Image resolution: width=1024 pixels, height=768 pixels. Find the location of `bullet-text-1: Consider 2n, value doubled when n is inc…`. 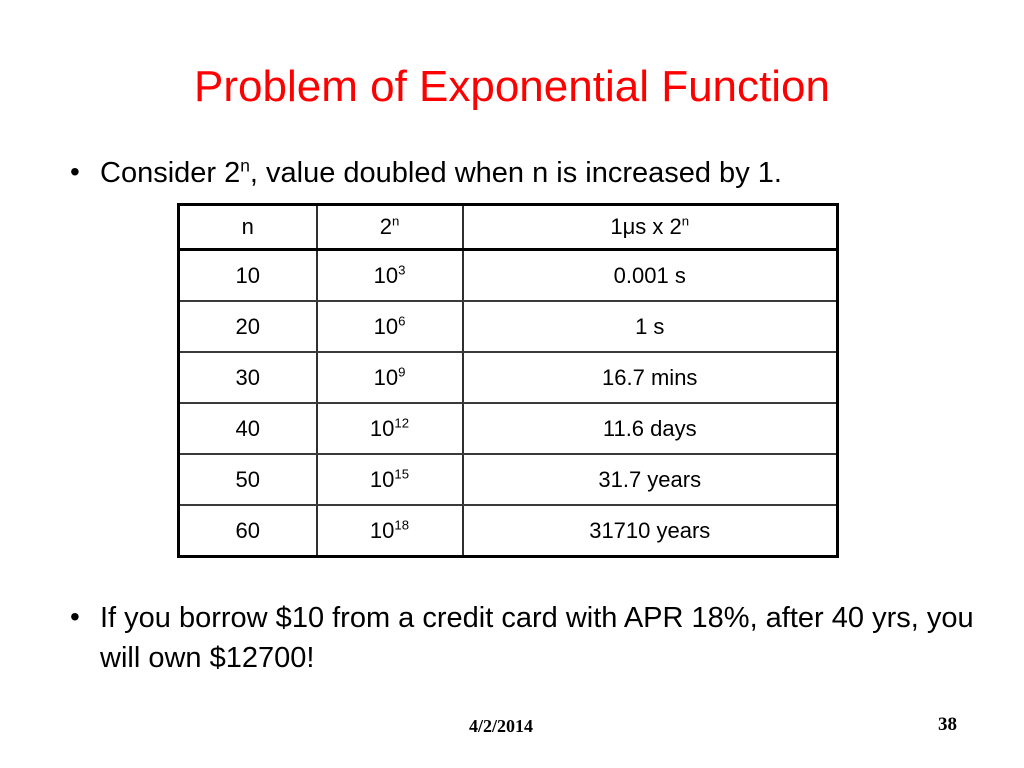

bullet-text-1: Consider 2n, value doubled when n is inc… is located at coordinates (441, 173).